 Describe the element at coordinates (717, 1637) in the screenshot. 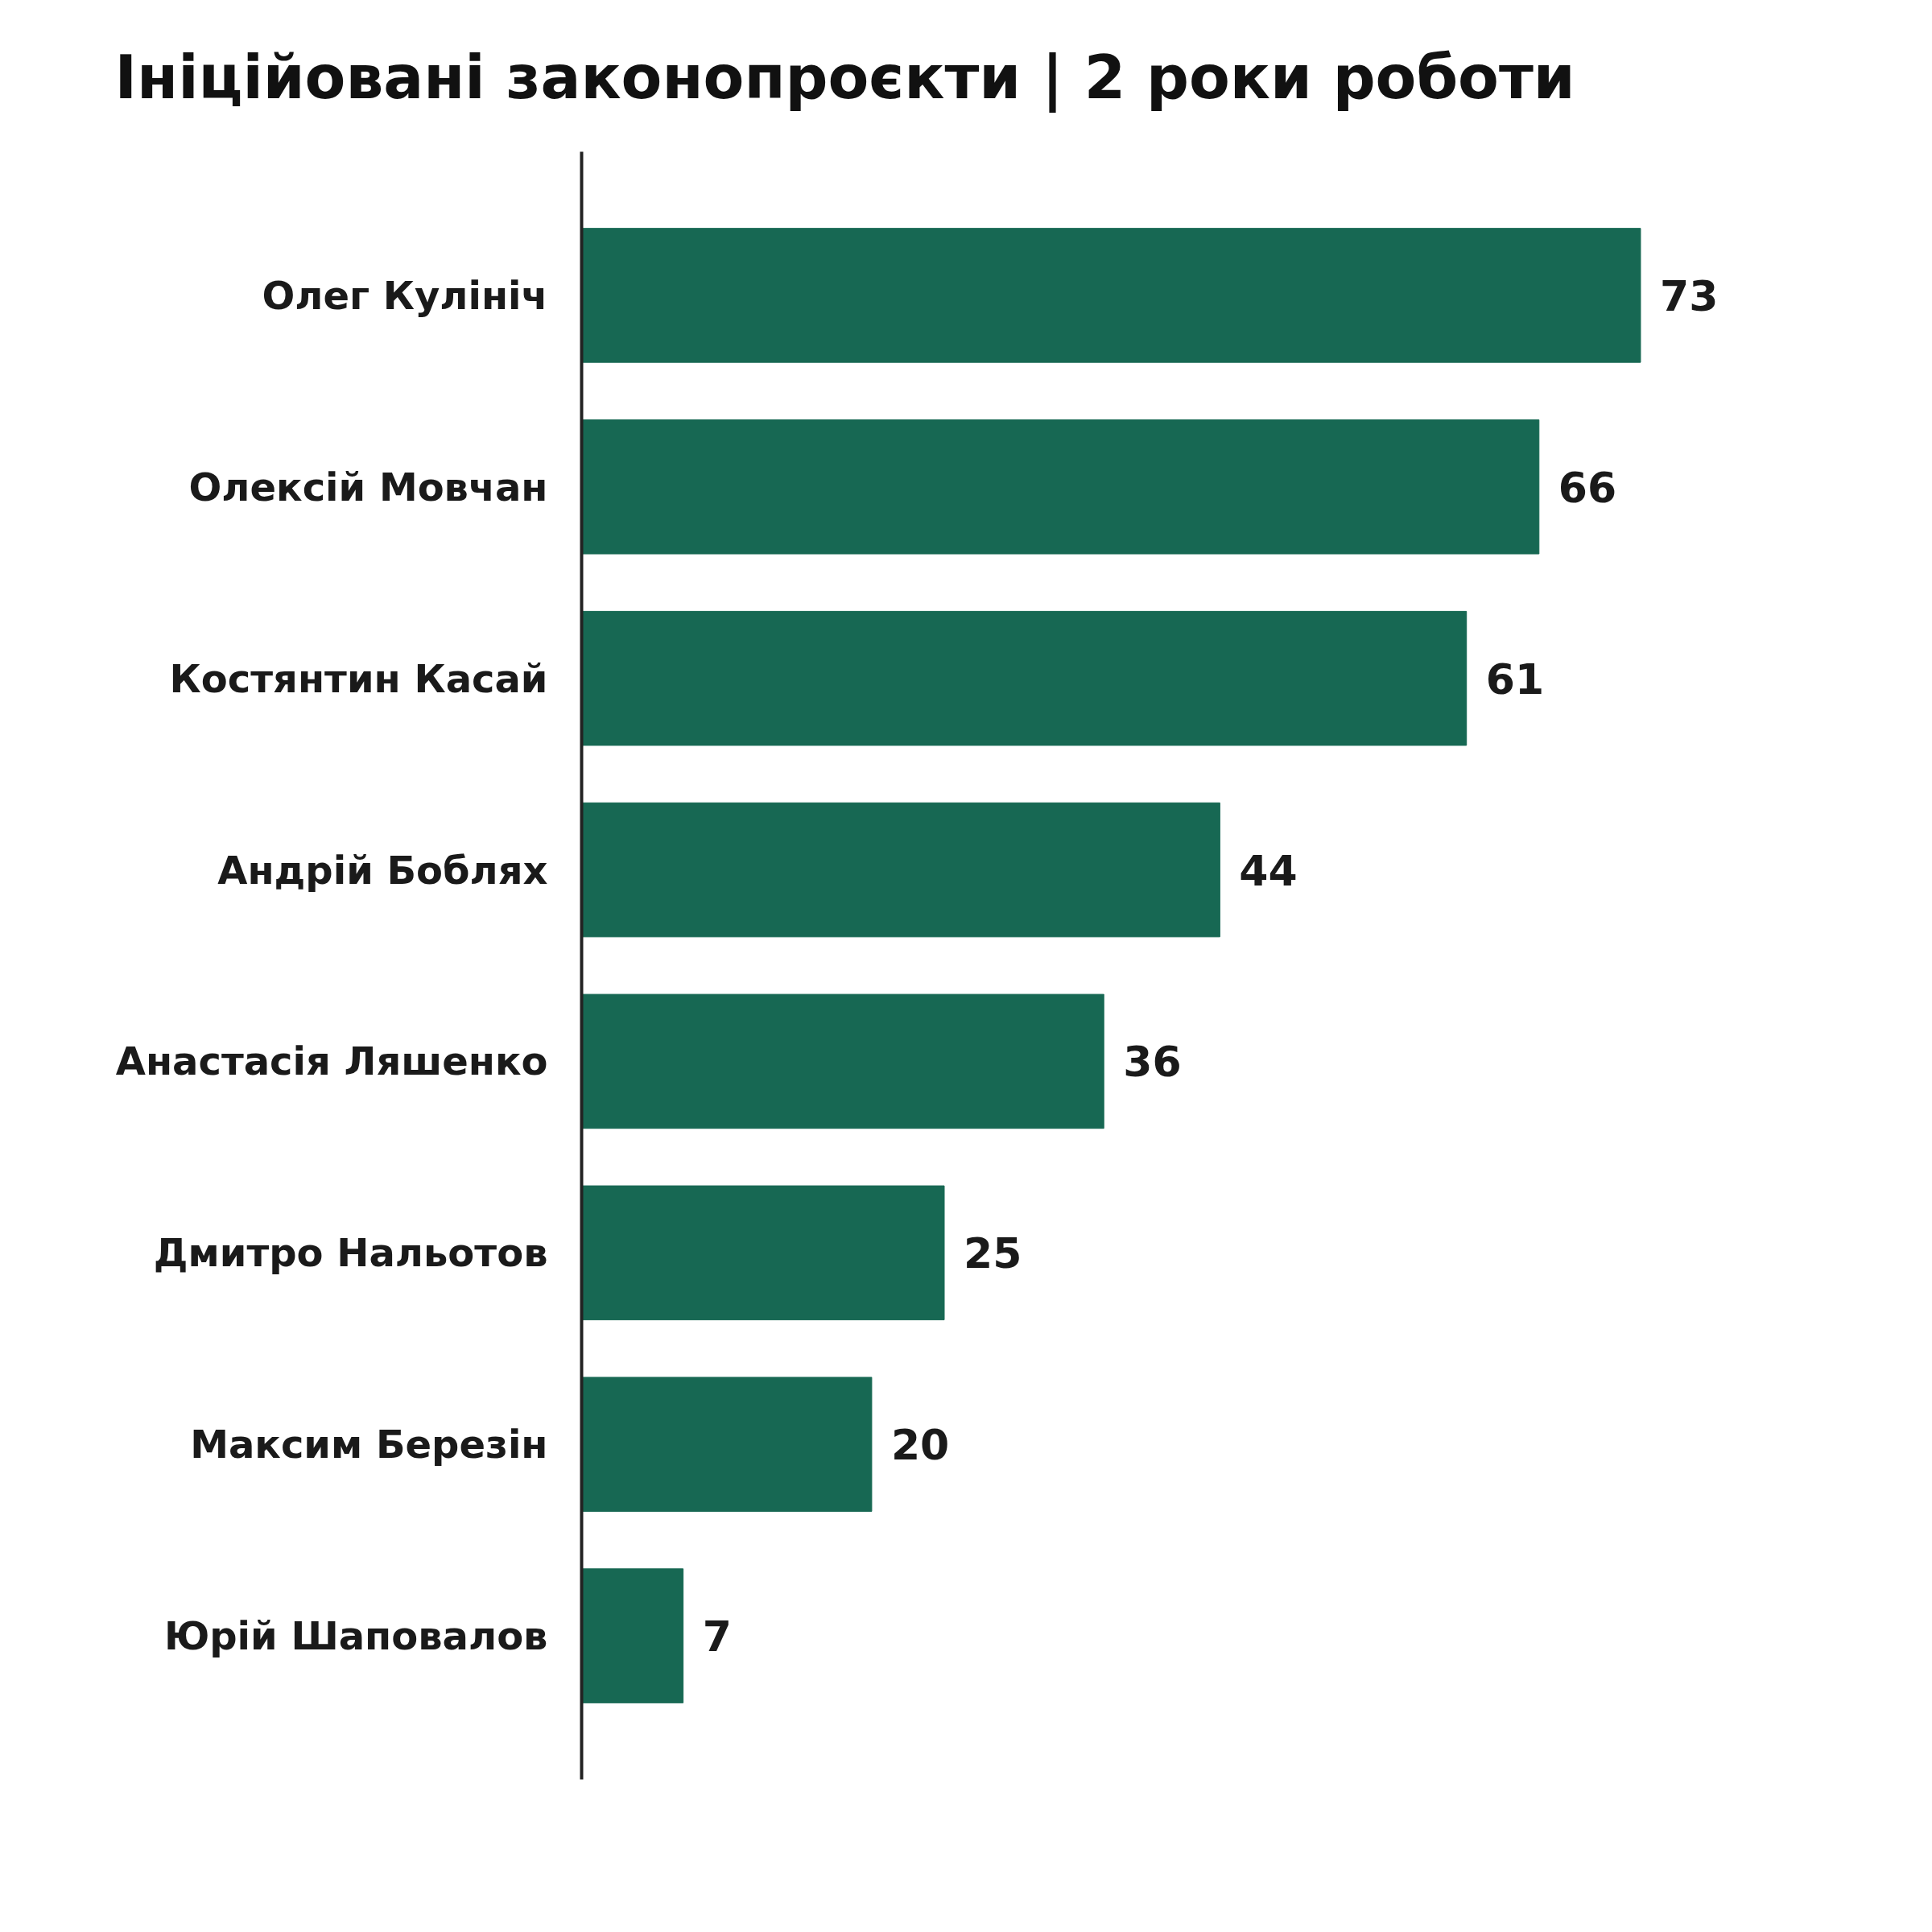

I see `data-label: 7` at that location.